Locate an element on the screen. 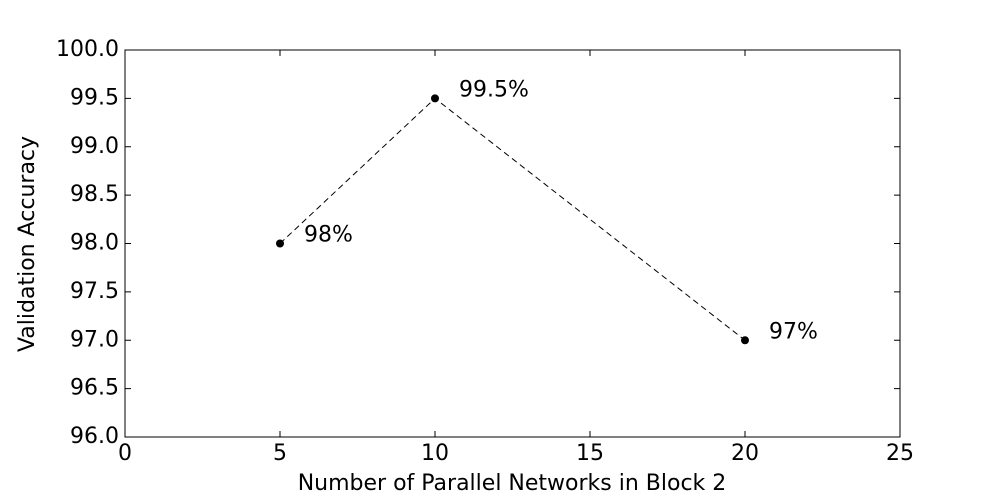 This screenshot has height=500, width=1000. value-label: 98% is located at coordinates (328, 235).